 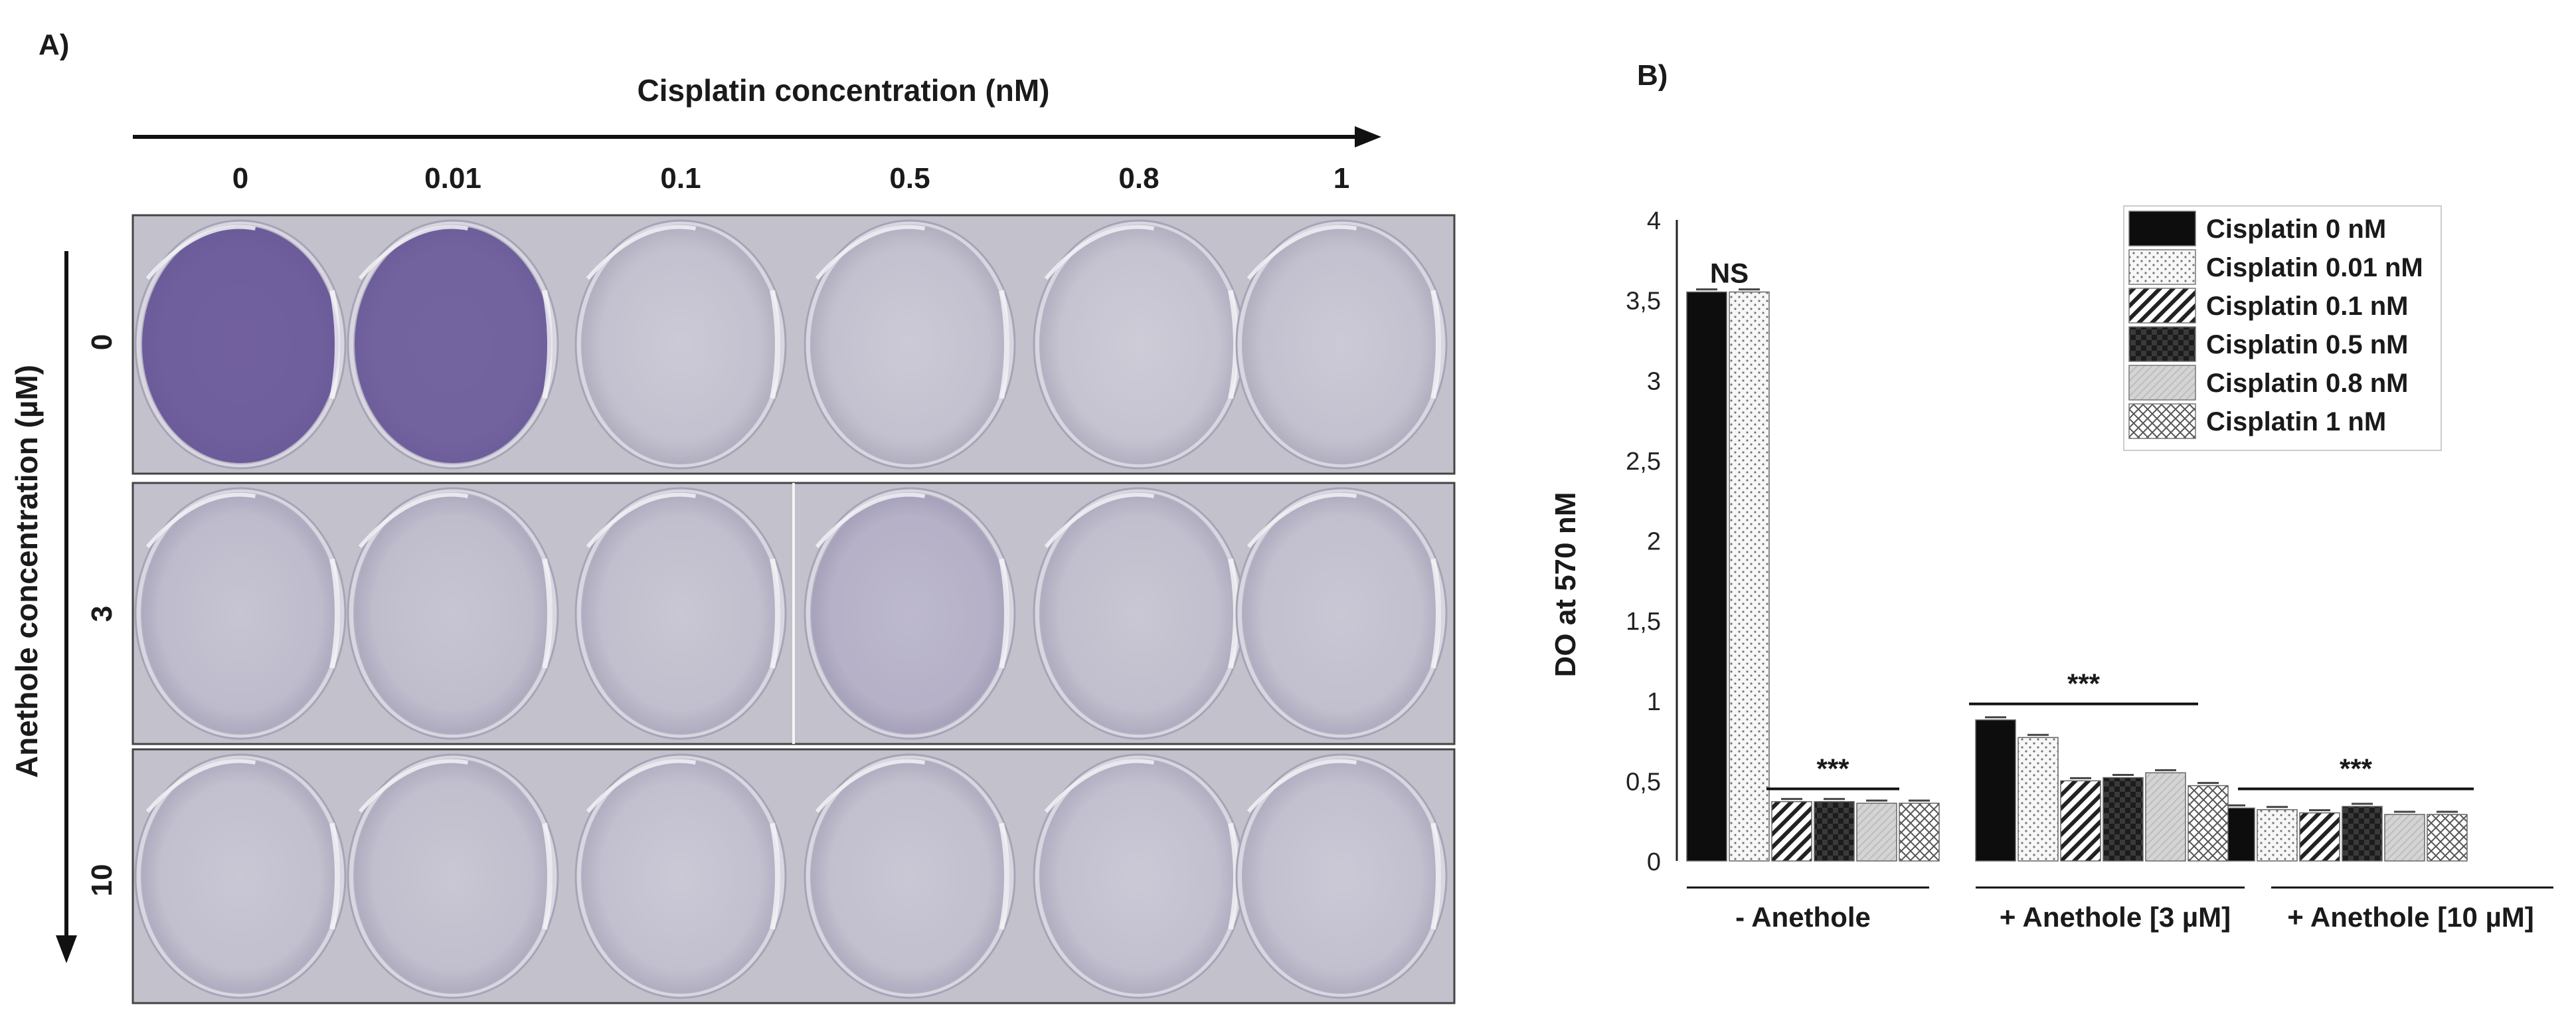 What do you see at coordinates (1654, 702) in the screenshot?
I see `y-tick-label: 1` at bounding box center [1654, 702].